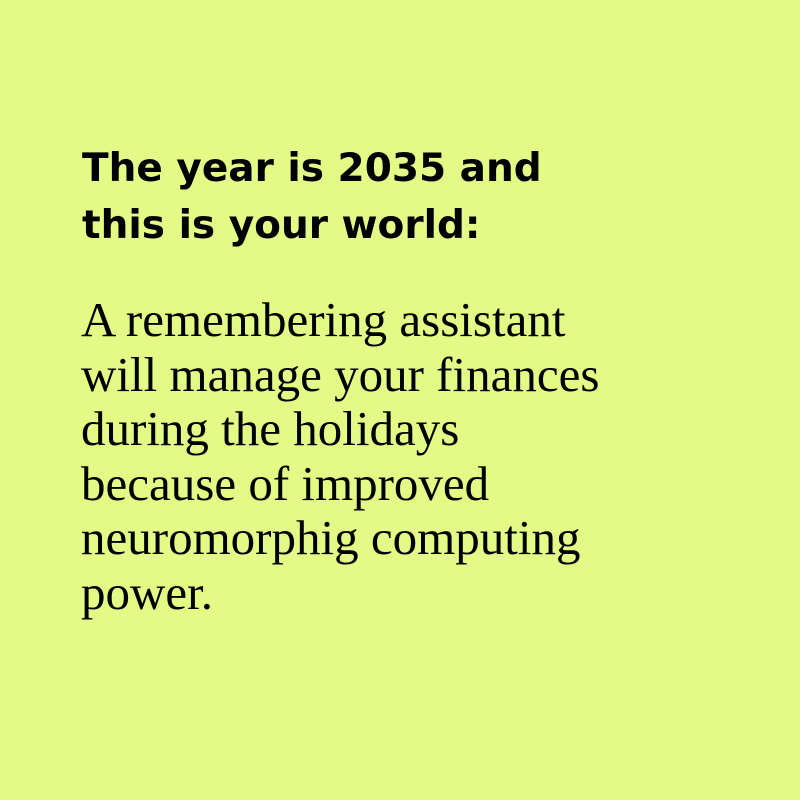 This screenshot has width=800, height=800. I want to click on prediction-line: power., so click(147, 592).